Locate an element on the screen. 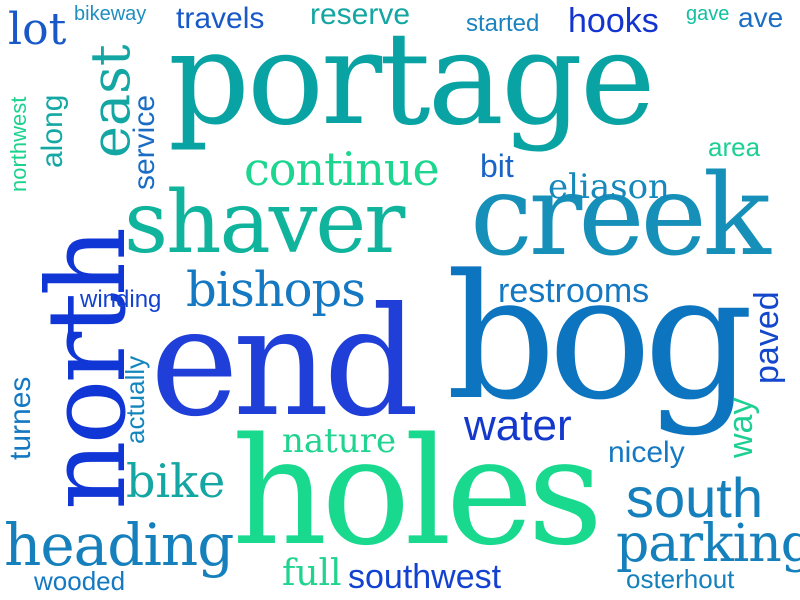 This screenshot has height=600, width=800. word-paved: paved is located at coordinates (767, 337).